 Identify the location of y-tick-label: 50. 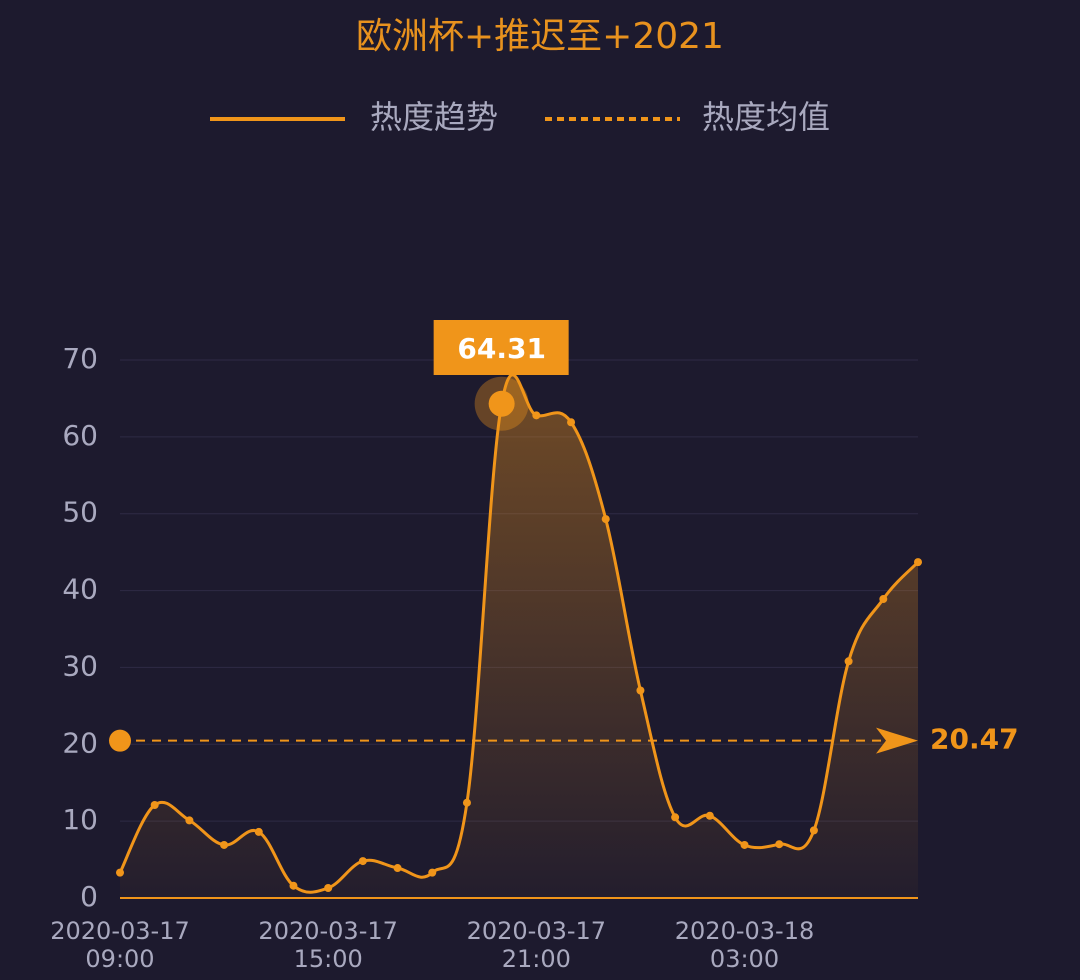
(80, 512).